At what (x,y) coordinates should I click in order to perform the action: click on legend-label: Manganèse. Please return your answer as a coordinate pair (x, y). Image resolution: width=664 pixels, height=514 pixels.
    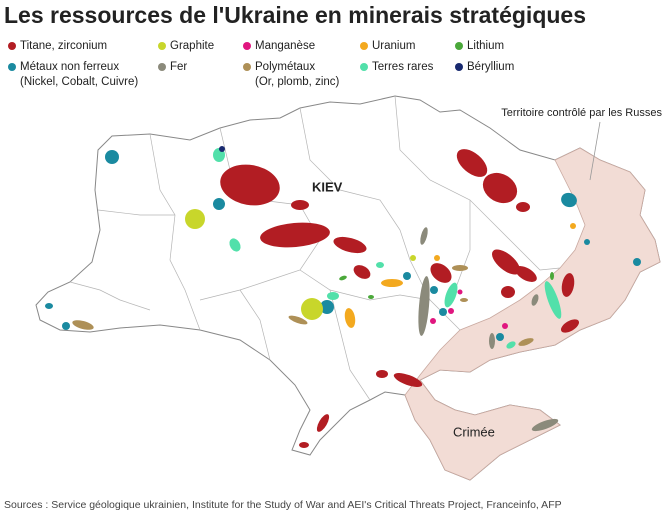
    Looking at the image, I should click on (285, 46).